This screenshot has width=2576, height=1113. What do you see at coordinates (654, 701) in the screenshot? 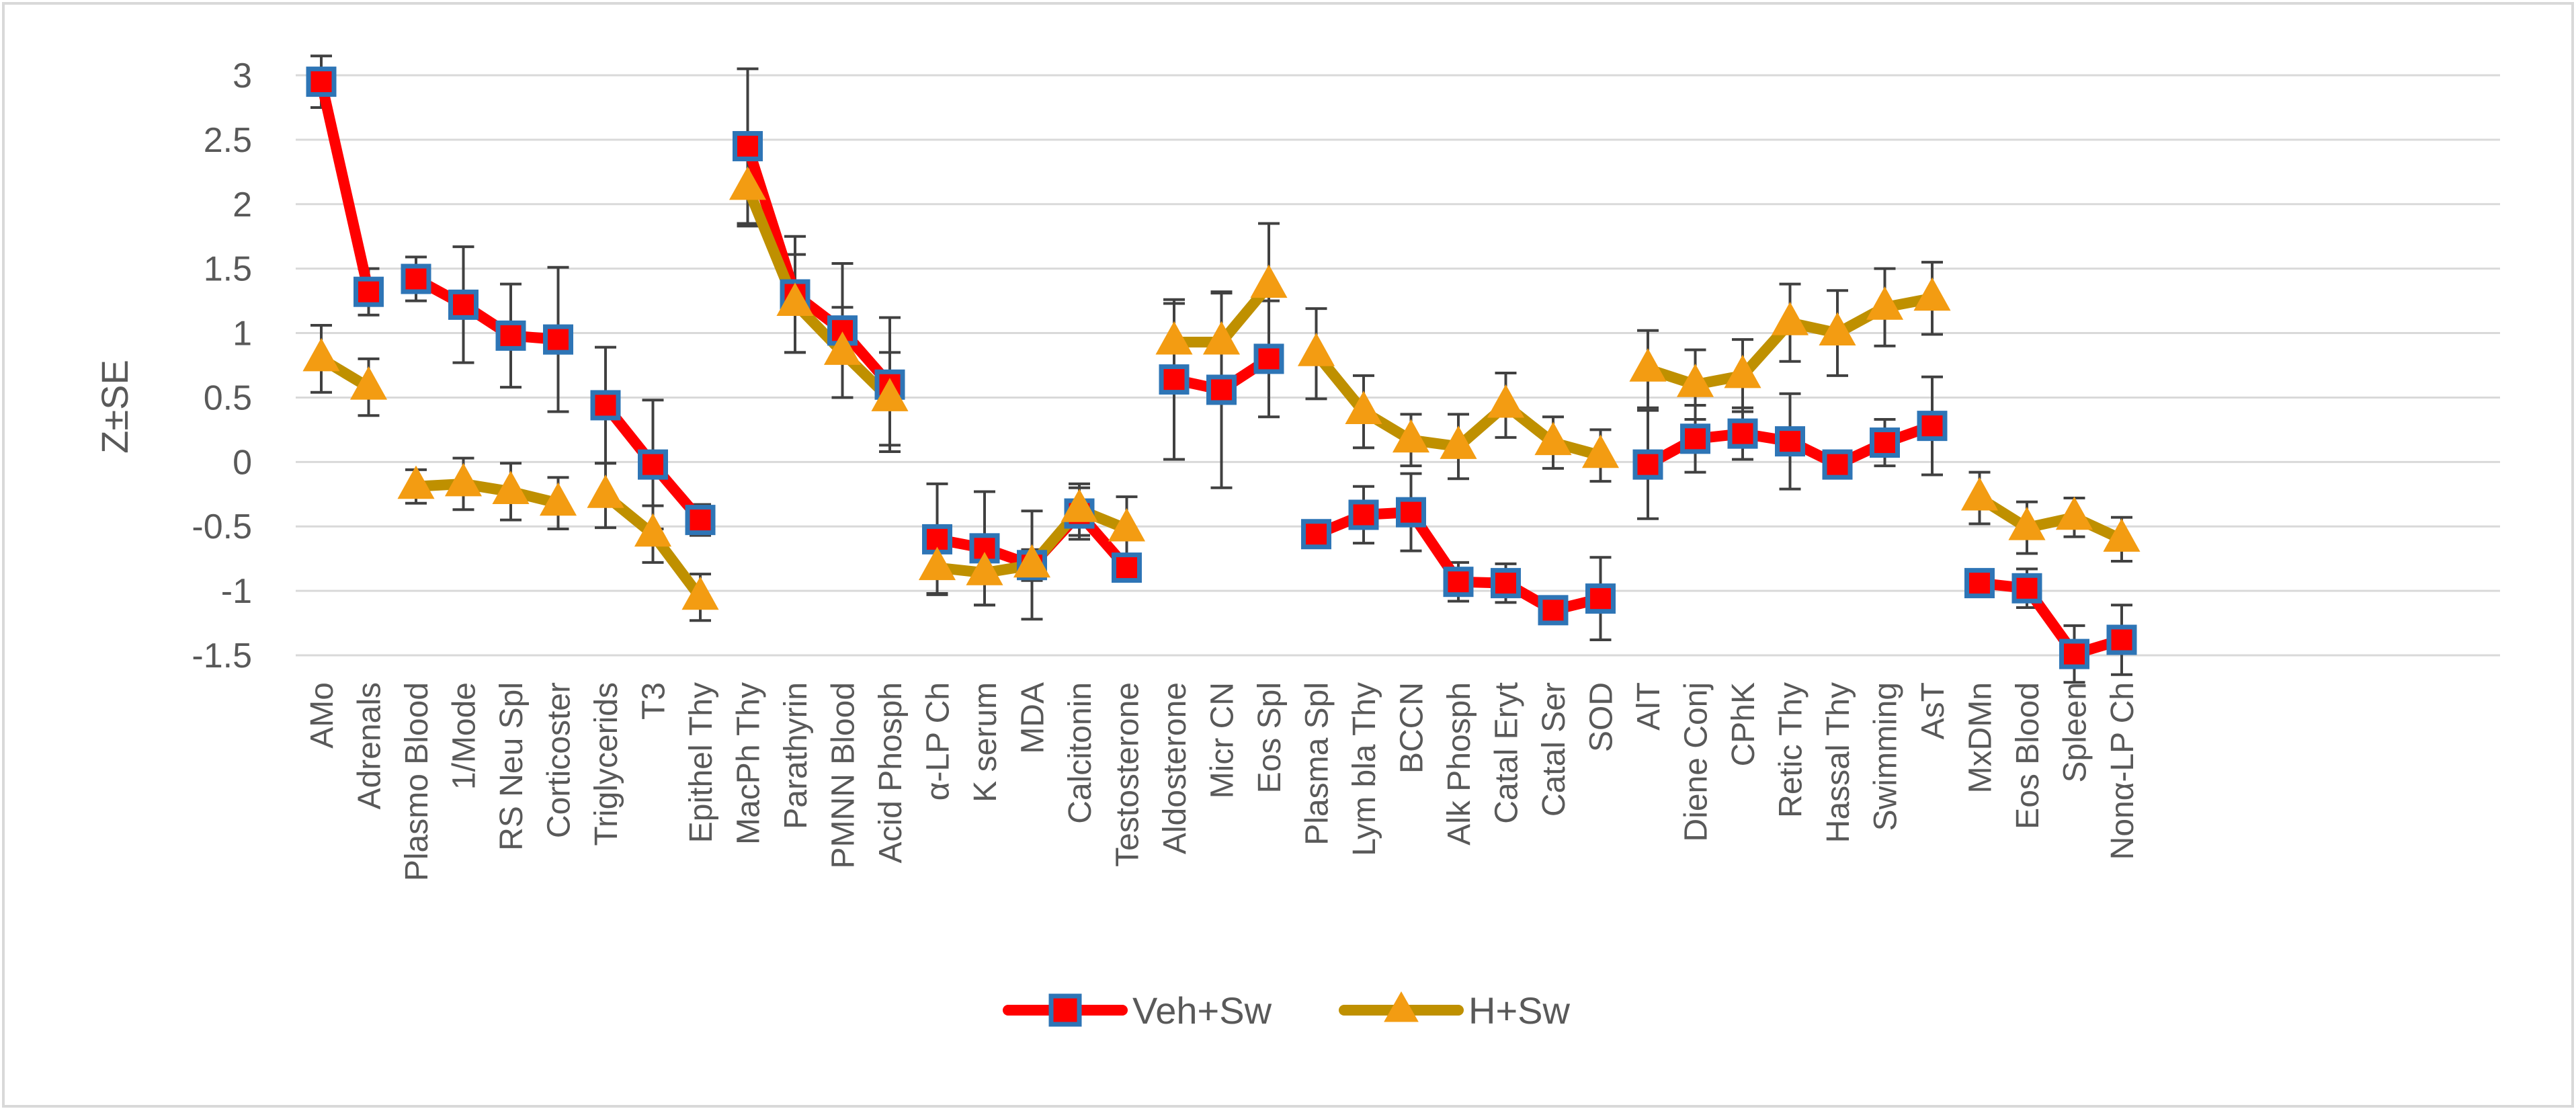
I see `x-tick-label: T3` at bounding box center [654, 701].